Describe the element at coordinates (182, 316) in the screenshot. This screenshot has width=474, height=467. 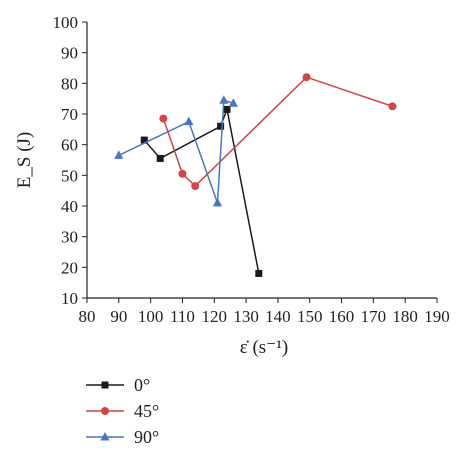
I see `x-tick-label: 110` at that location.